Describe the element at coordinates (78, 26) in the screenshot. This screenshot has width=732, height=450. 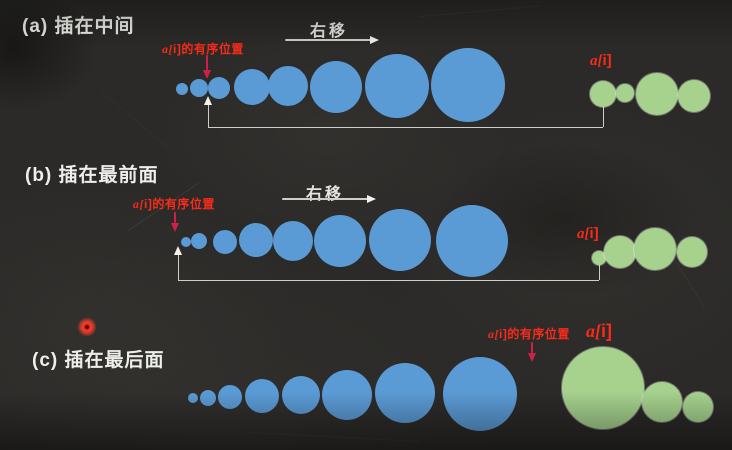
I see `section-title: (a) 插在中间` at that location.